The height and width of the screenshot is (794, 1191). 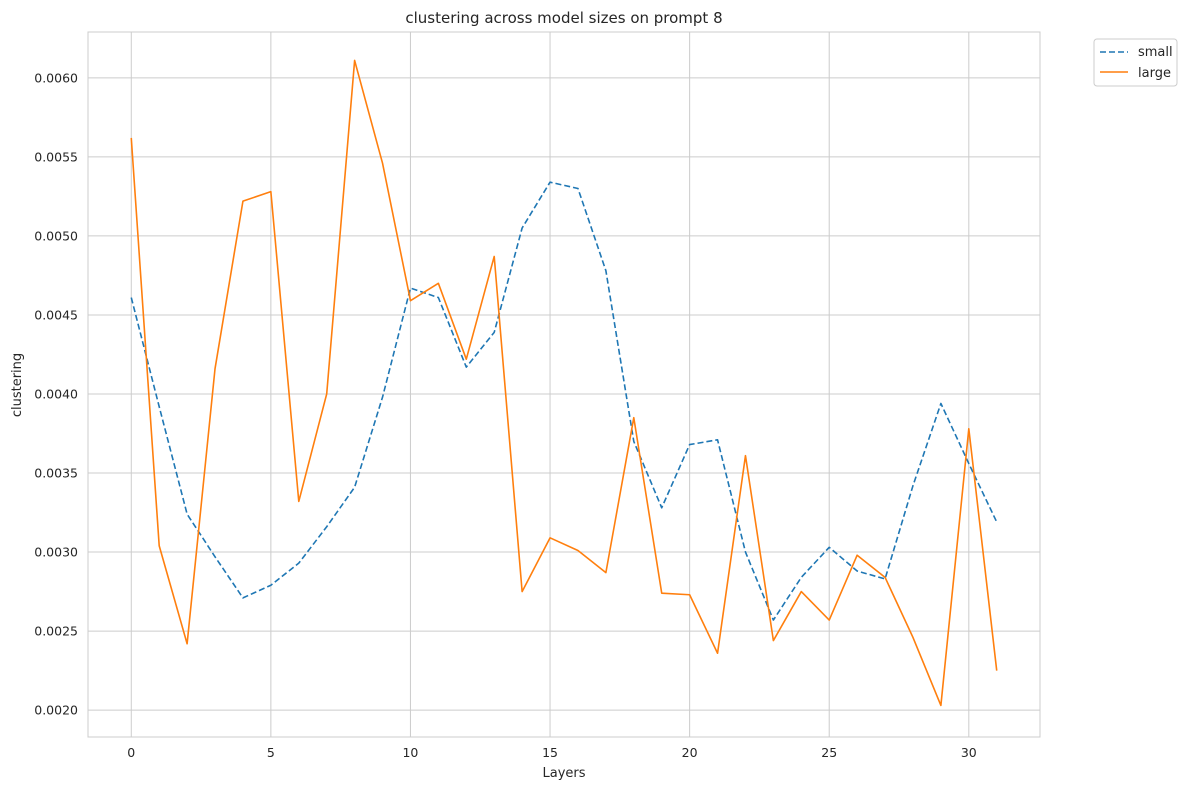 What do you see at coordinates (829, 752) in the screenshot?
I see `x-tick-label: 25` at bounding box center [829, 752].